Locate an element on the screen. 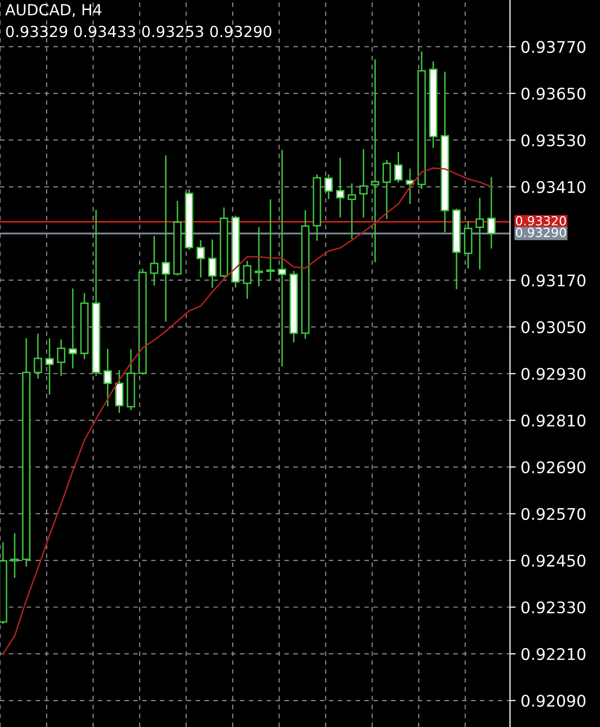 The height and width of the screenshot is (727, 600). y-tick-label: 0.92450 is located at coordinates (553, 560).